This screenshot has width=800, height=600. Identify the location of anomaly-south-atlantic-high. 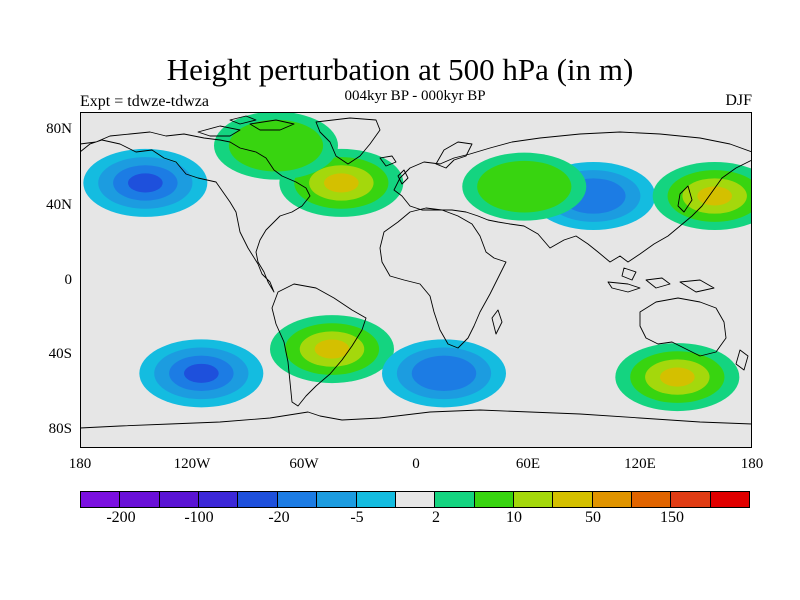
(332, 349).